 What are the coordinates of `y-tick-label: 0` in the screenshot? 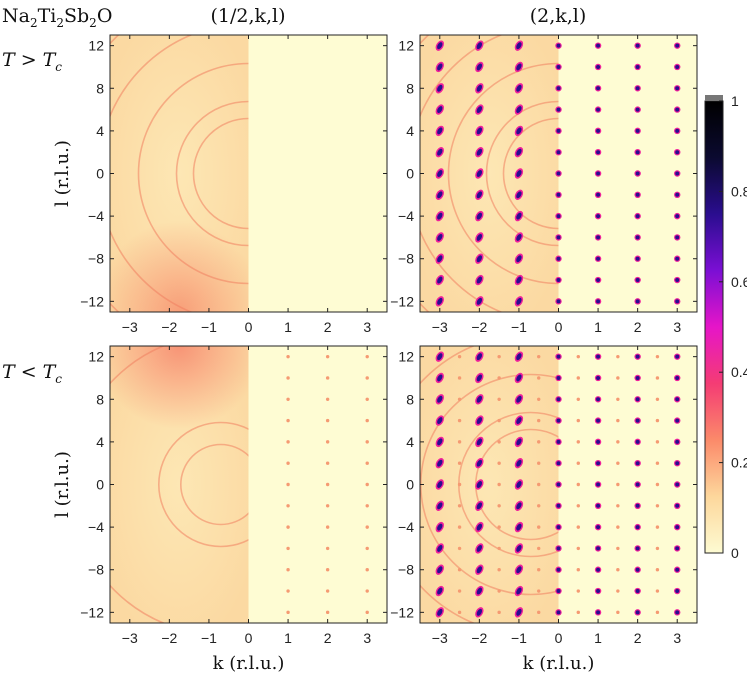 It's located at (100, 485).